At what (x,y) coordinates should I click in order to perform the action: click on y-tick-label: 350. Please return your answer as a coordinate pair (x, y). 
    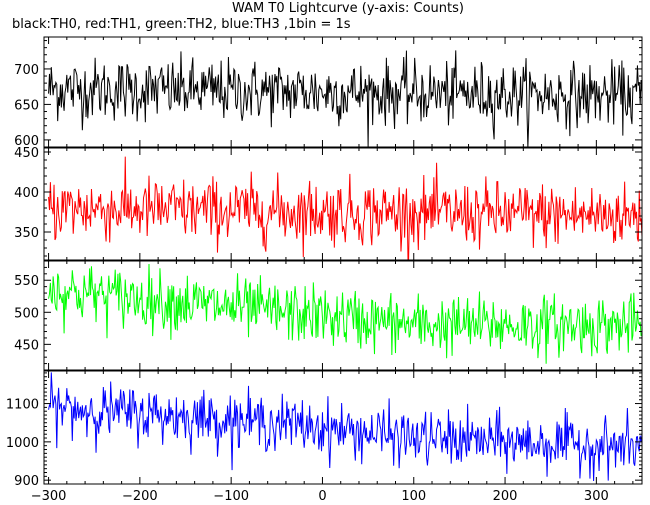
    Looking at the image, I should click on (26, 233).